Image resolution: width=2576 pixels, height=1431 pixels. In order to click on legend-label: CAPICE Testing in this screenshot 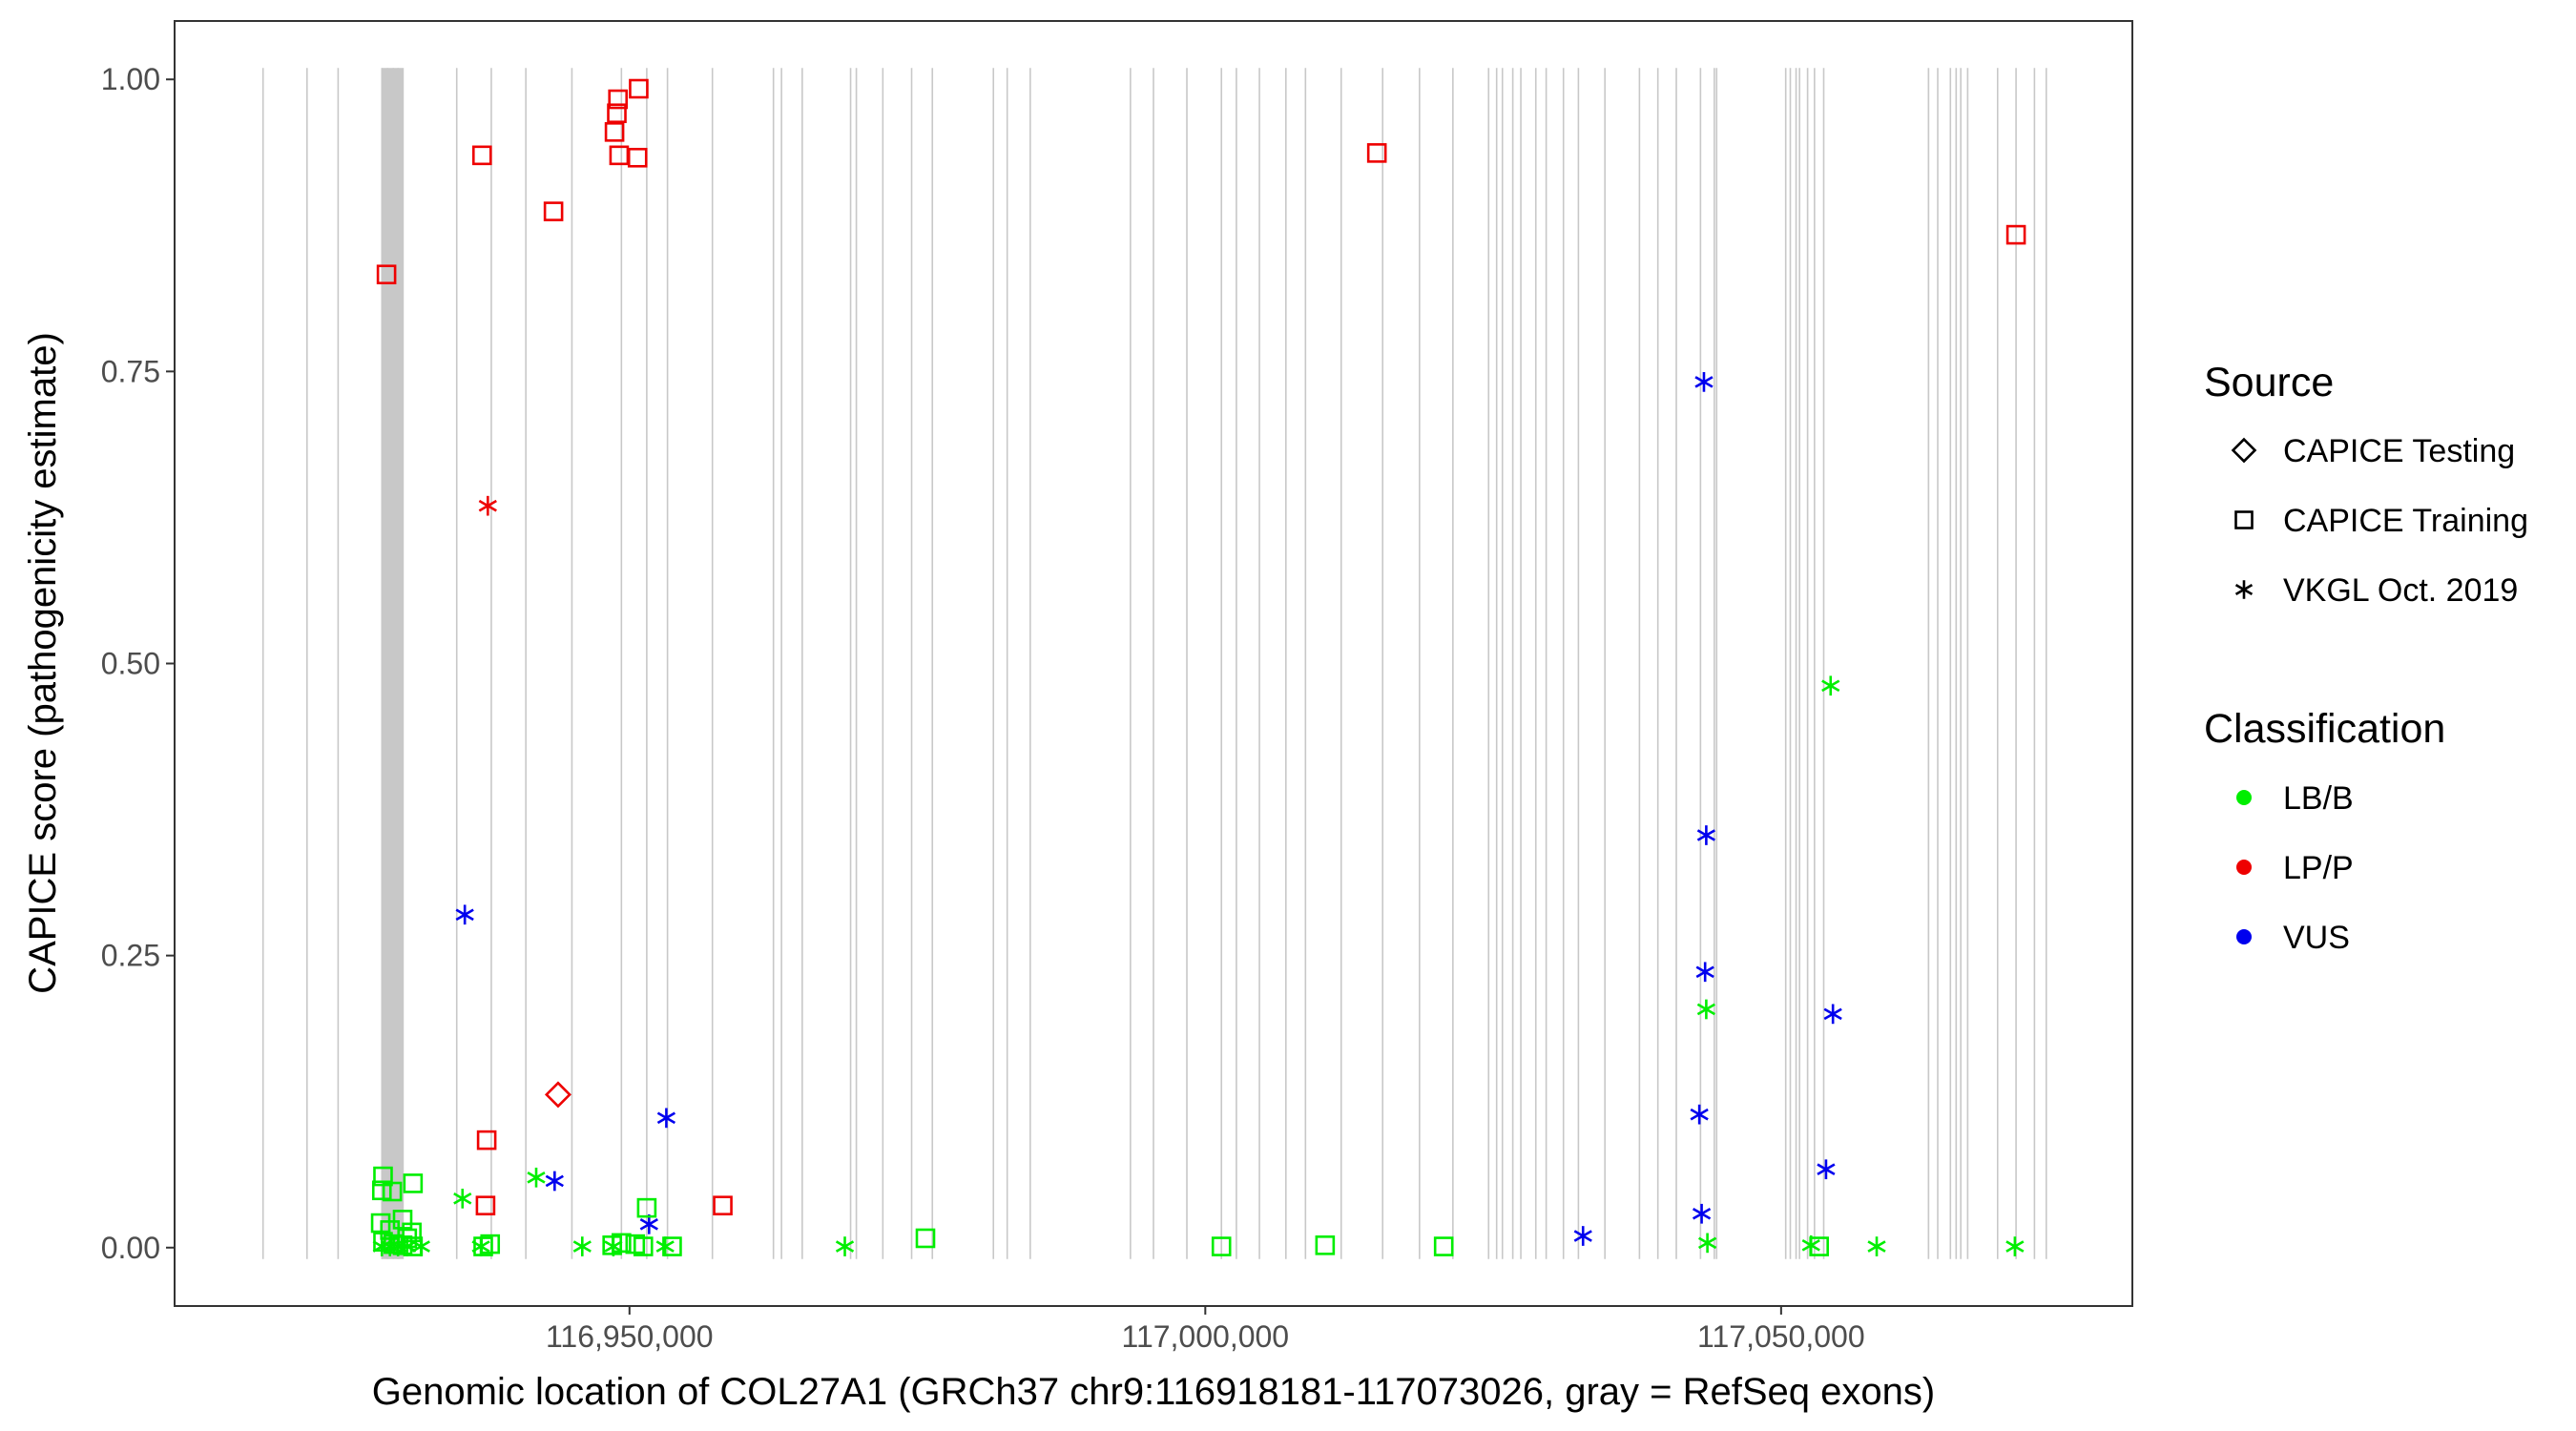, I will do `click(2399, 451)`.